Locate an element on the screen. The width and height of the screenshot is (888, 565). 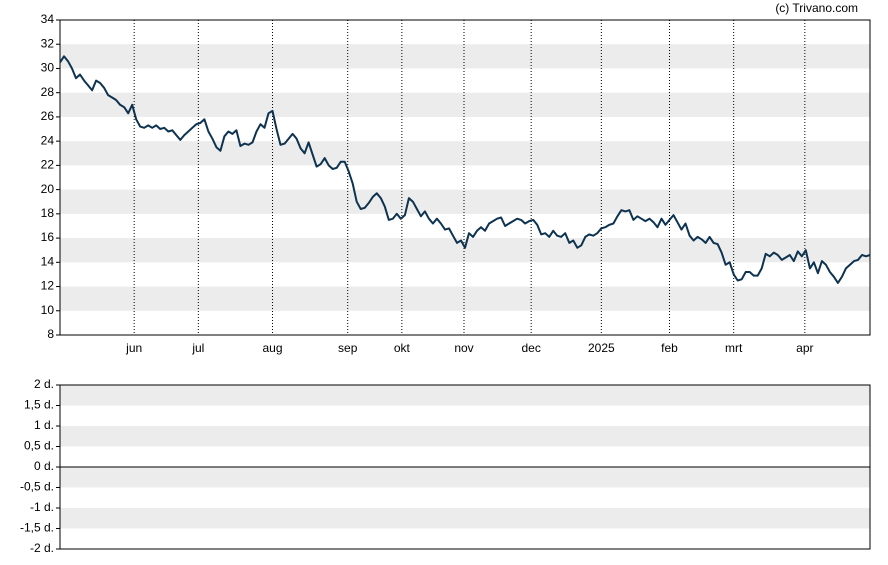
x-tick-label: jul is located at coordinates (197, 348).